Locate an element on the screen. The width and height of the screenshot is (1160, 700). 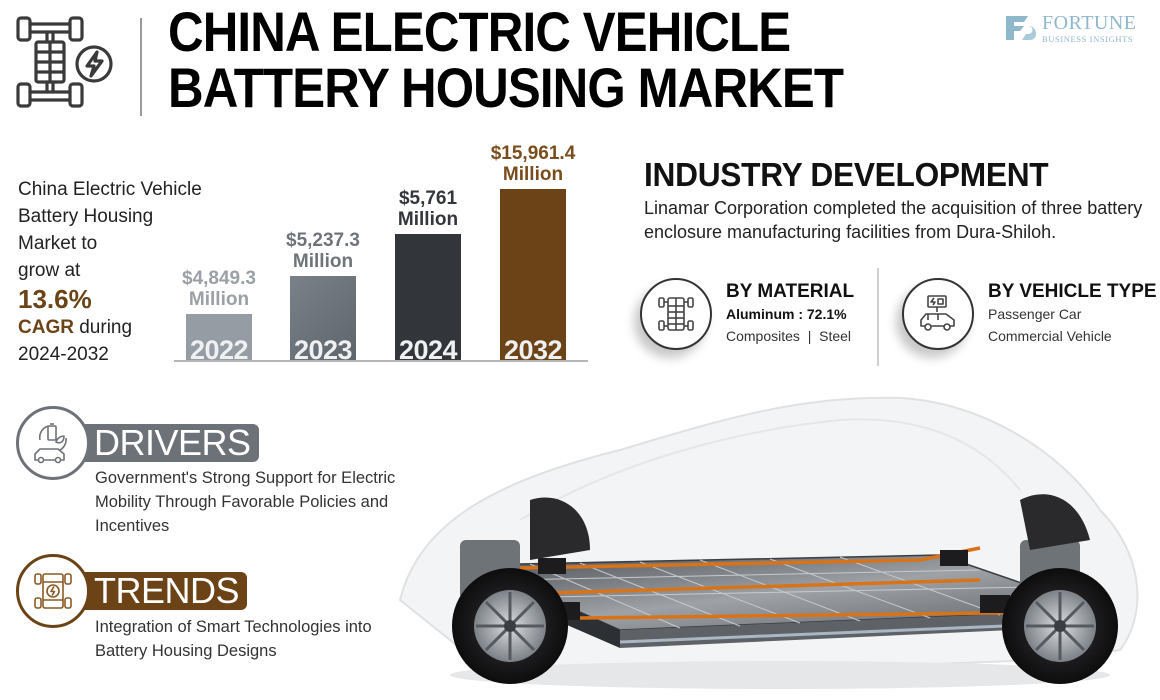
segment-material-badge is located at coordinates (676, 314).